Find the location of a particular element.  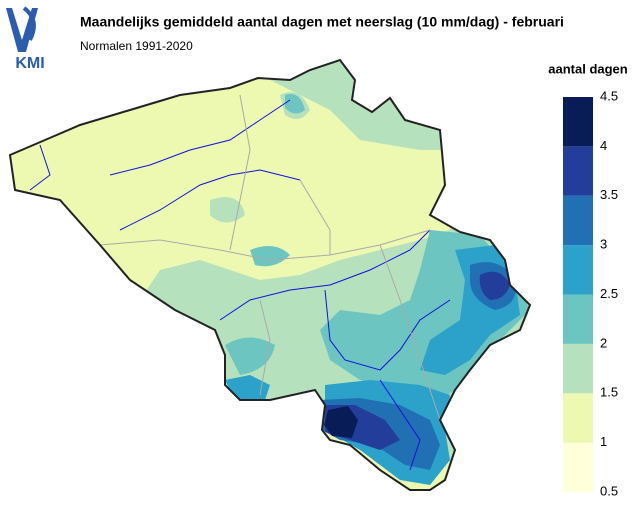

legend-title: aantal dagen is located at coordinates (588, 68).